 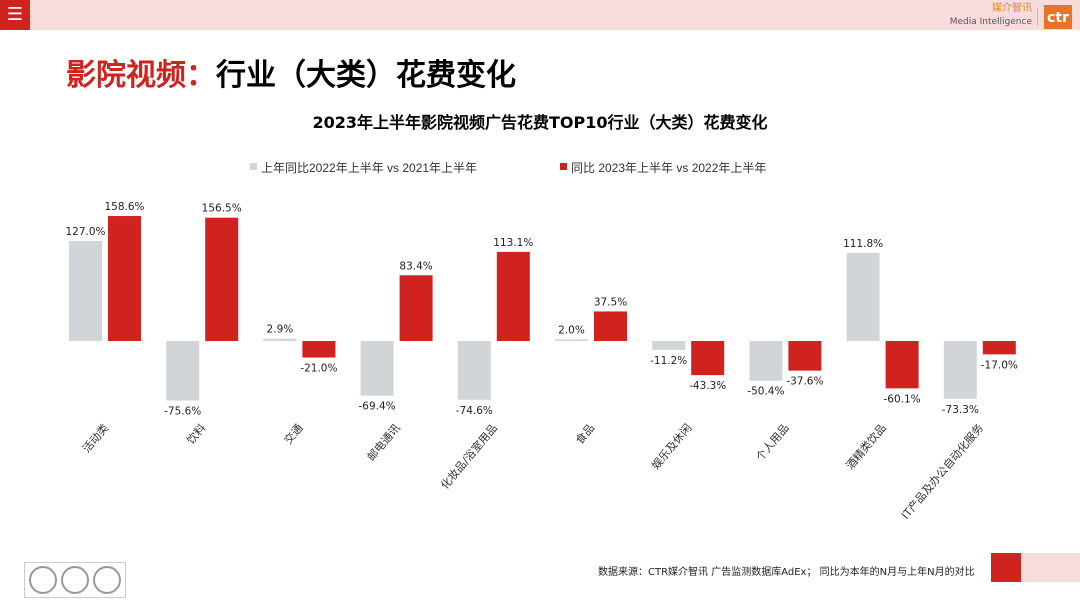 I want to click on data-label: 2.9%, so click(x=280, y=330).